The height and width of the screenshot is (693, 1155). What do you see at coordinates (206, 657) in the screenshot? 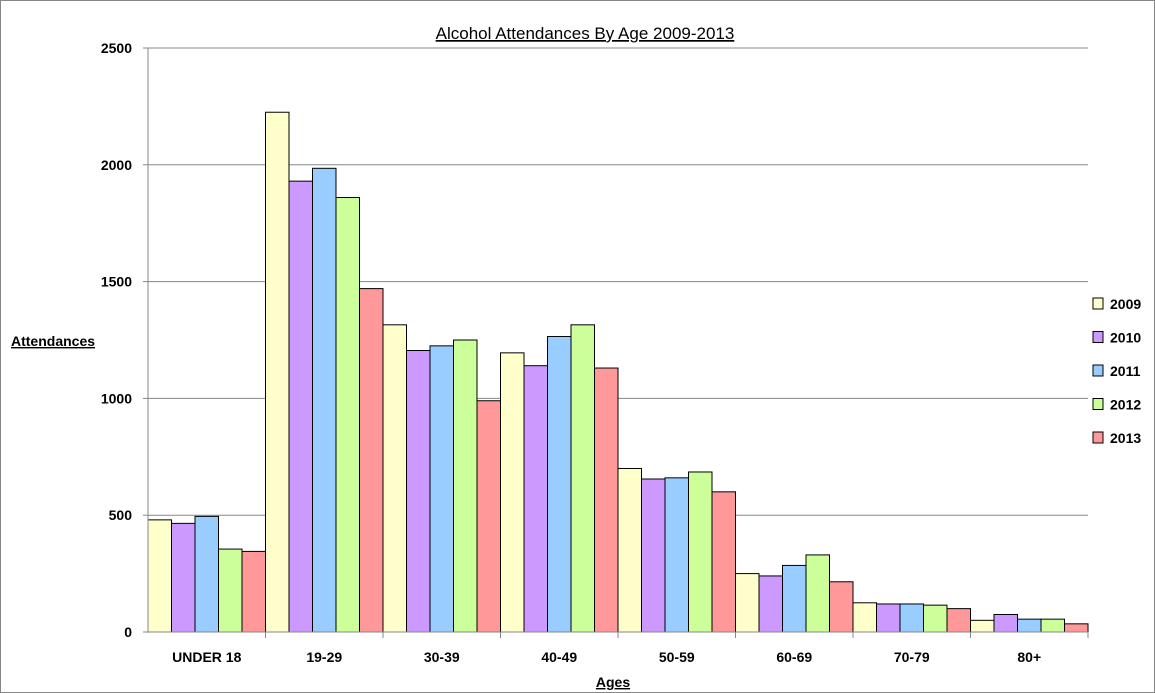
I see `x-tick-label: UNDER 18` at bounding box center [206, 657].